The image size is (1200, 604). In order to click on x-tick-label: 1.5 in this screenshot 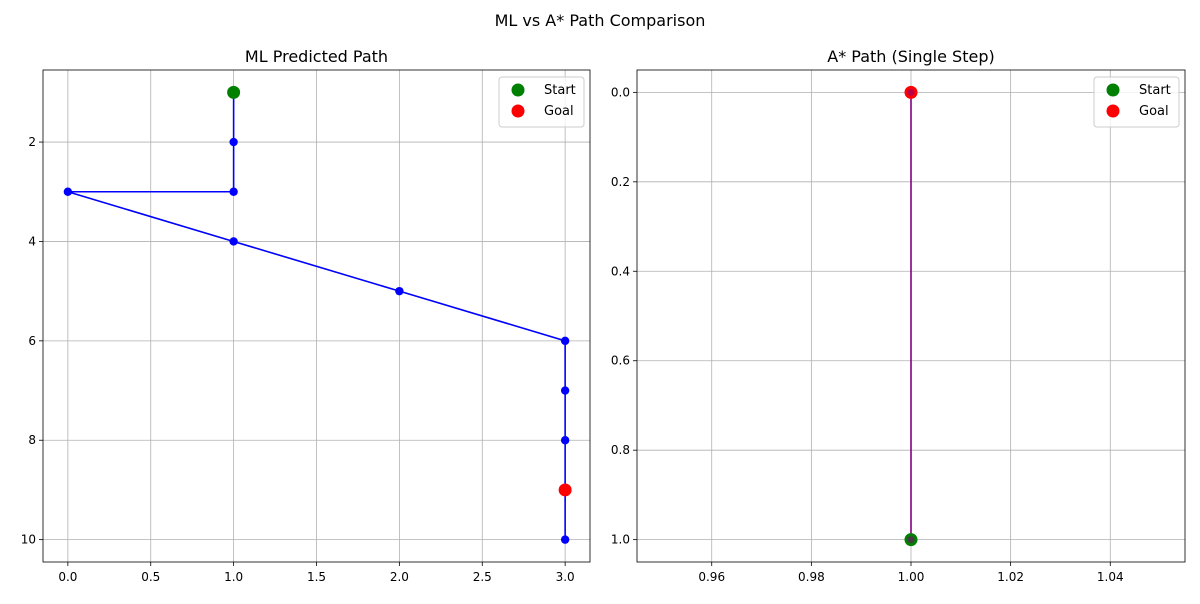, I will do `click(316, 577)`.